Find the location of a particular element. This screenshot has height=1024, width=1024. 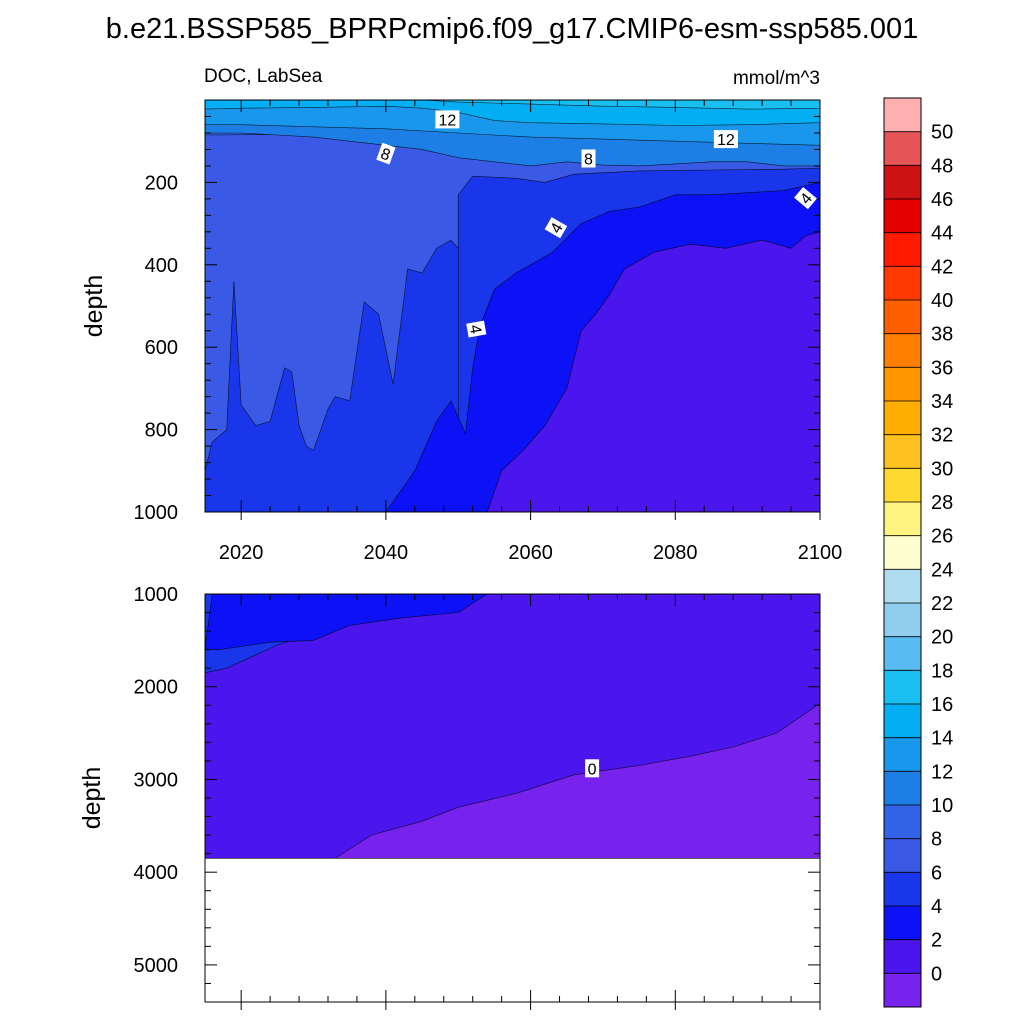

colorbar-level-label: 36 is located at coordinates (942, 368).